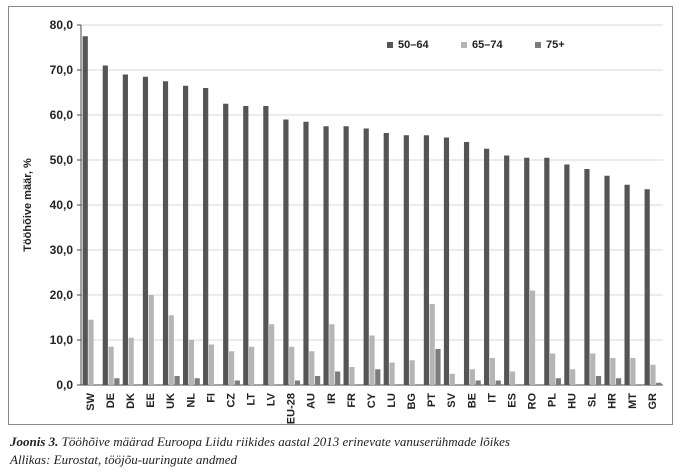 This screenshot has width=685, height=474. I want to click on x-tick-label: MT, so click(633, 401).